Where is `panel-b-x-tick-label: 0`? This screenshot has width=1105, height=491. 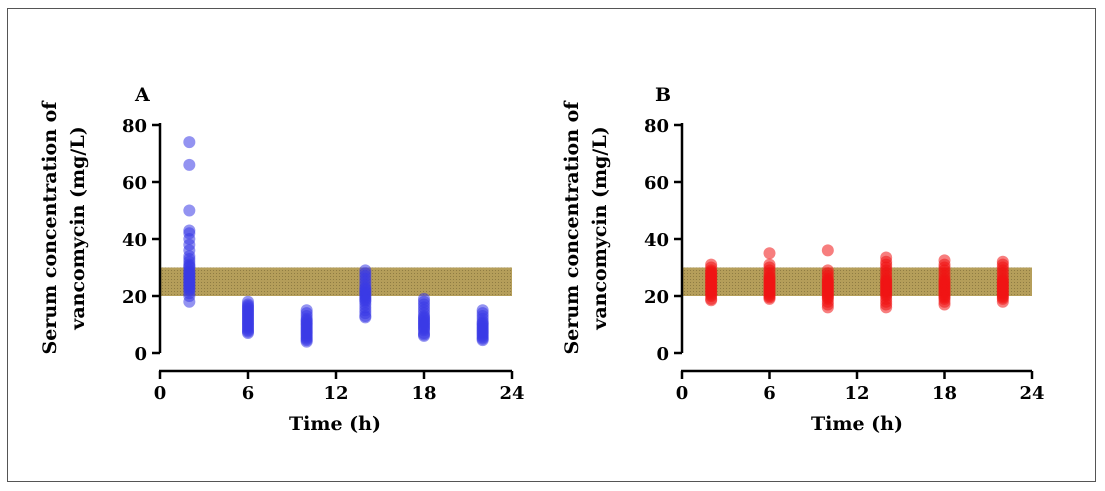
panel-b-x-tick-label: 0 is located at coordinates (682, 393).